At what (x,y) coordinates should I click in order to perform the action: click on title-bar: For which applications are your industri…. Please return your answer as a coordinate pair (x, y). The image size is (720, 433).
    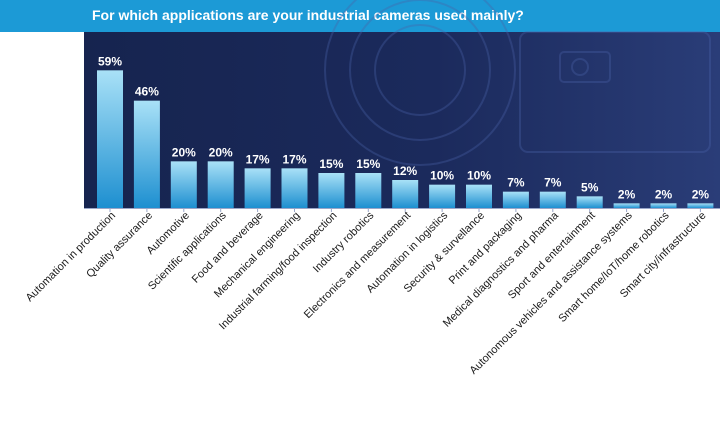
    Looking at the image, I should click on (360, 16).